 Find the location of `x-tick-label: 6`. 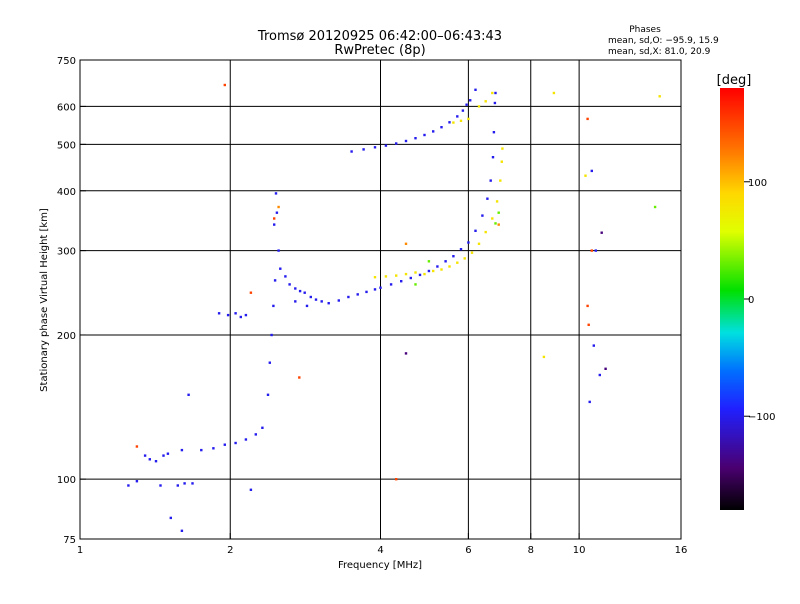

x-tick-label: 6 is located at coordinates (468, 550).